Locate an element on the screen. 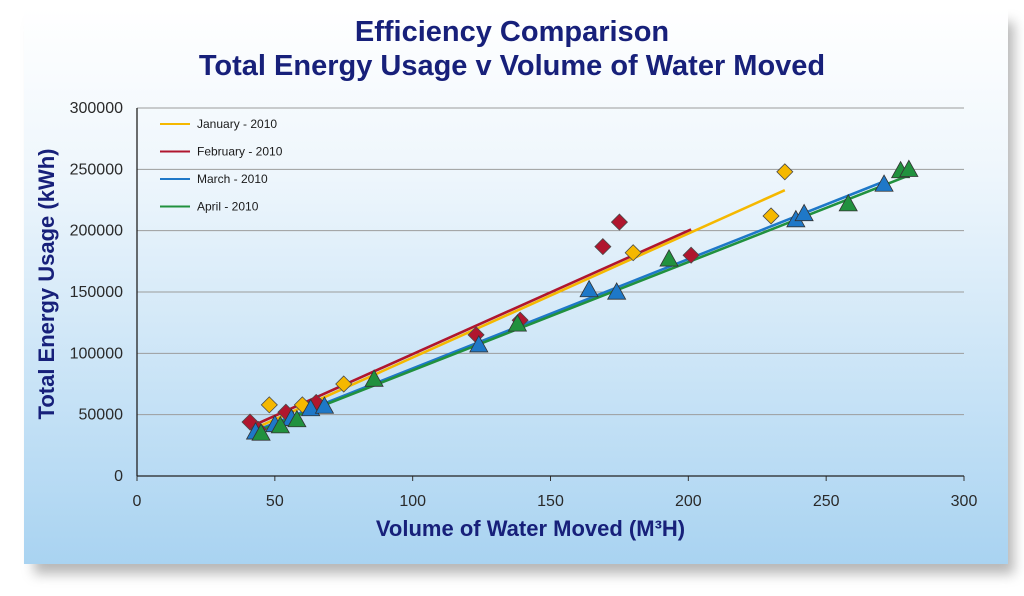  x-tick-label: 200 is located at coordinates (688, 501).